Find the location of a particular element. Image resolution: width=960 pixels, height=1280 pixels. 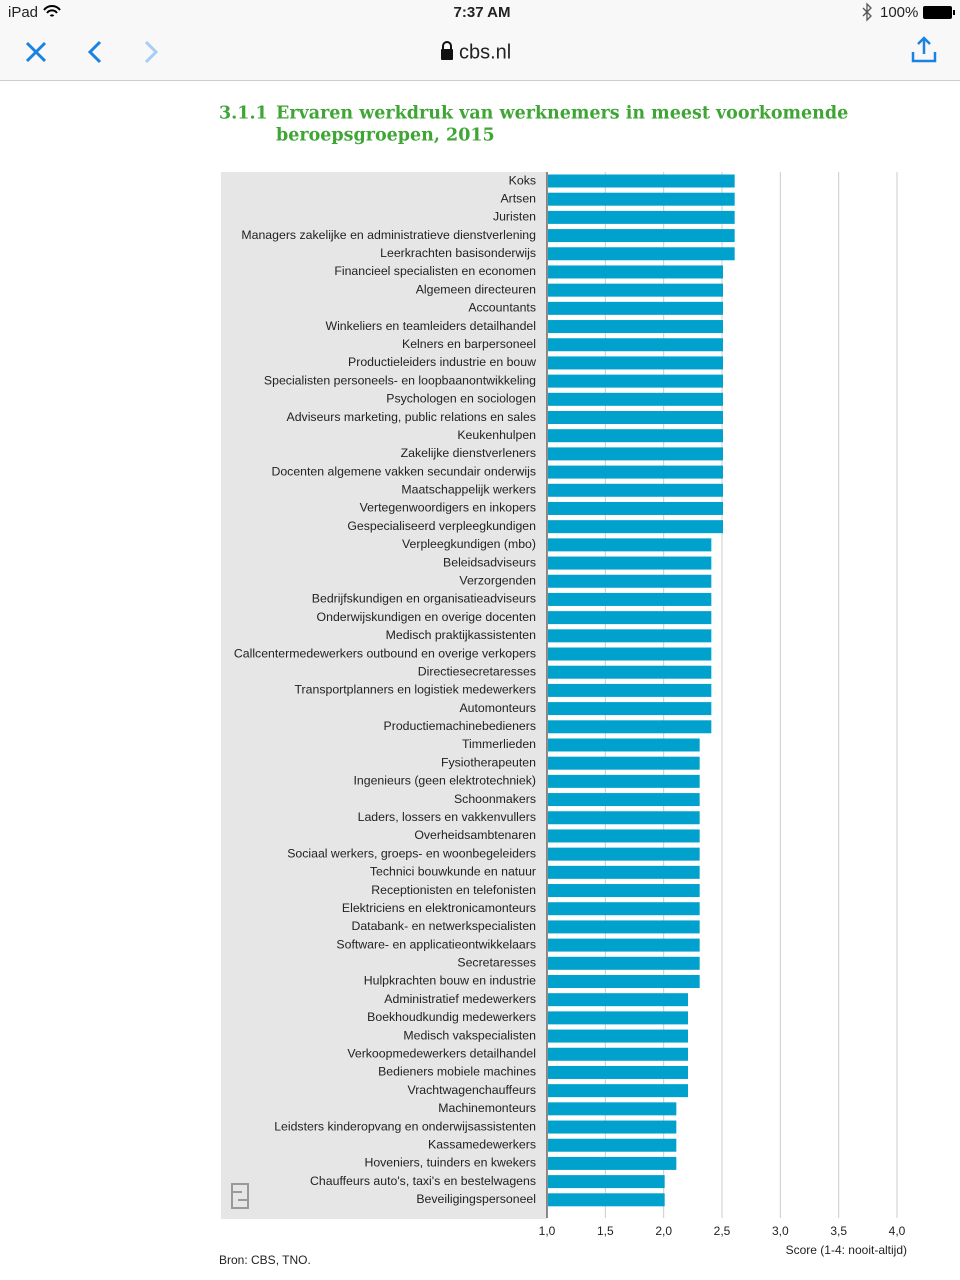

category-label: Elektriciens en elektronicamonteurs is located at coordinates (439, 908).